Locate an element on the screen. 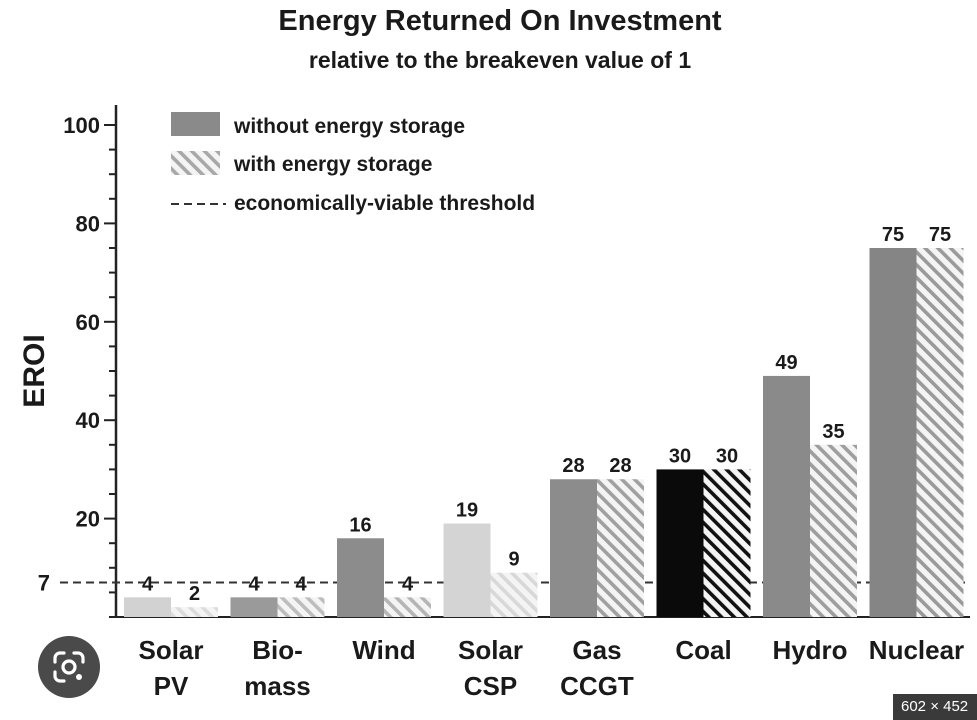 The height and width of the screenshot is (720, 977). bar-value-label: 35 is located at coordinates (833, 432).